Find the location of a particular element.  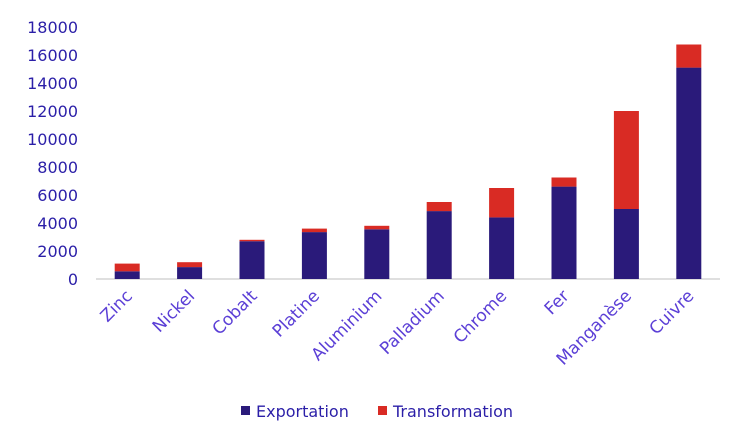

bar-transformation-chrome is located at coordinates (502, 203).